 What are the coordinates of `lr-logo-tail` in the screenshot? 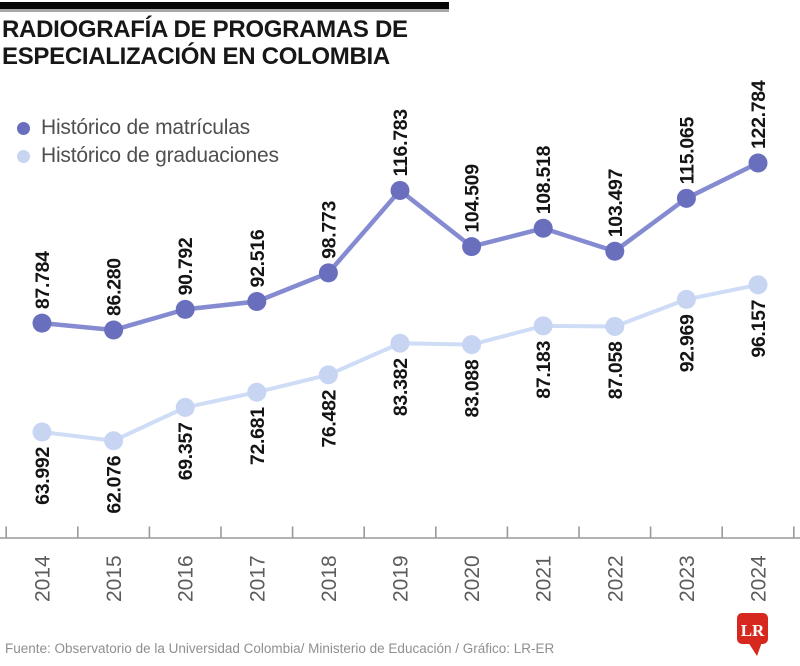 It's located at (755, 649).